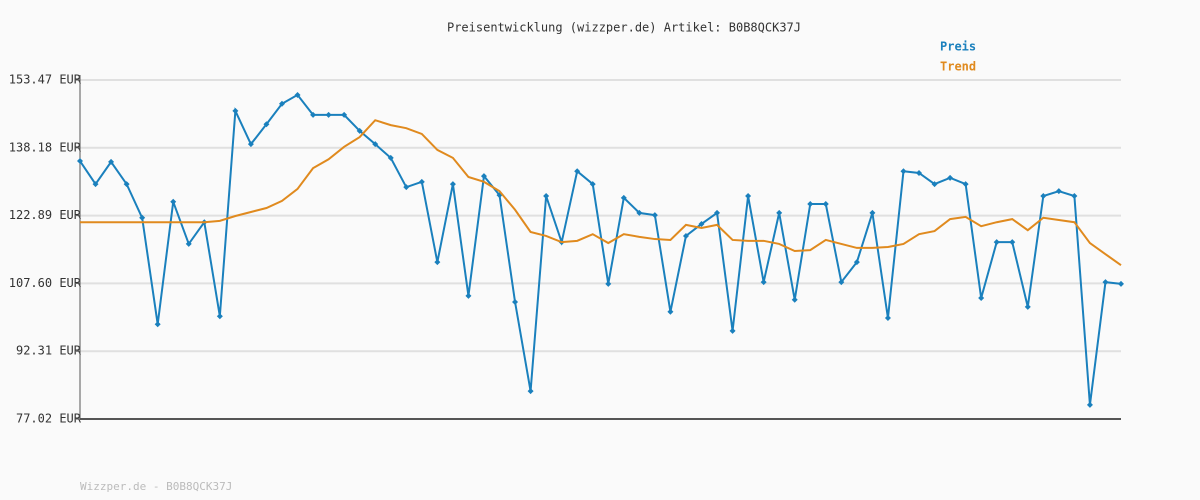  Describe the element at coordinates (49, 351) in the screenshot. I see `y-tick-label: 92.31 EUR` at that location.